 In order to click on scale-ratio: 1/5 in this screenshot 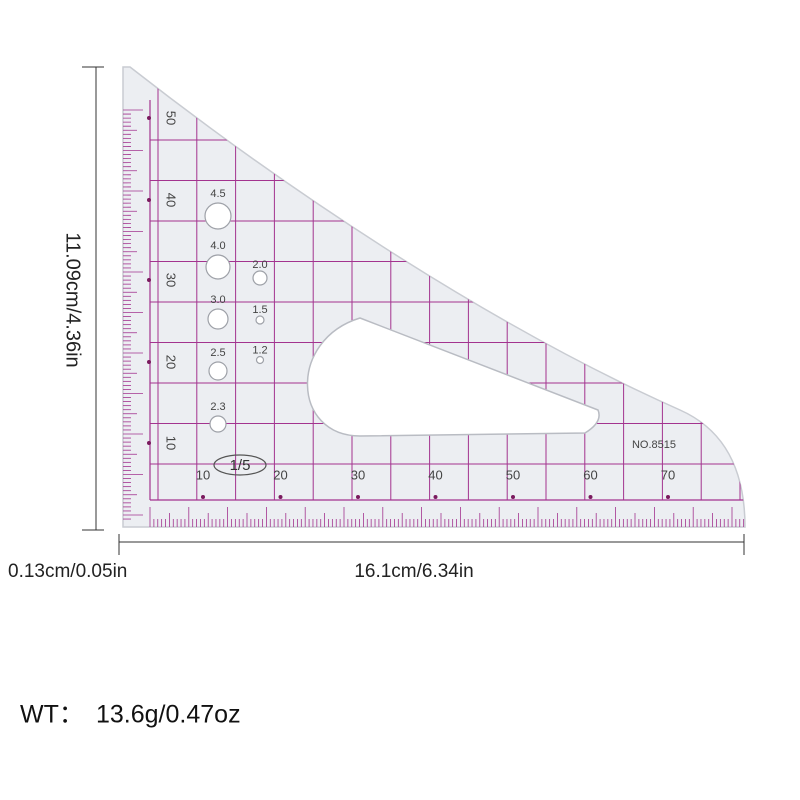, I will do `click(240, 465)`.